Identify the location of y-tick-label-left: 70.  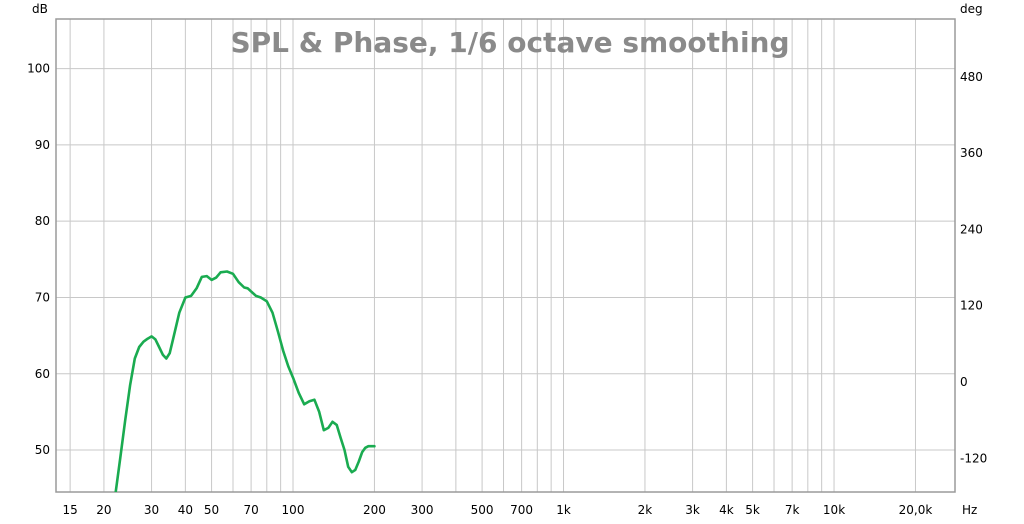
(42, 297).